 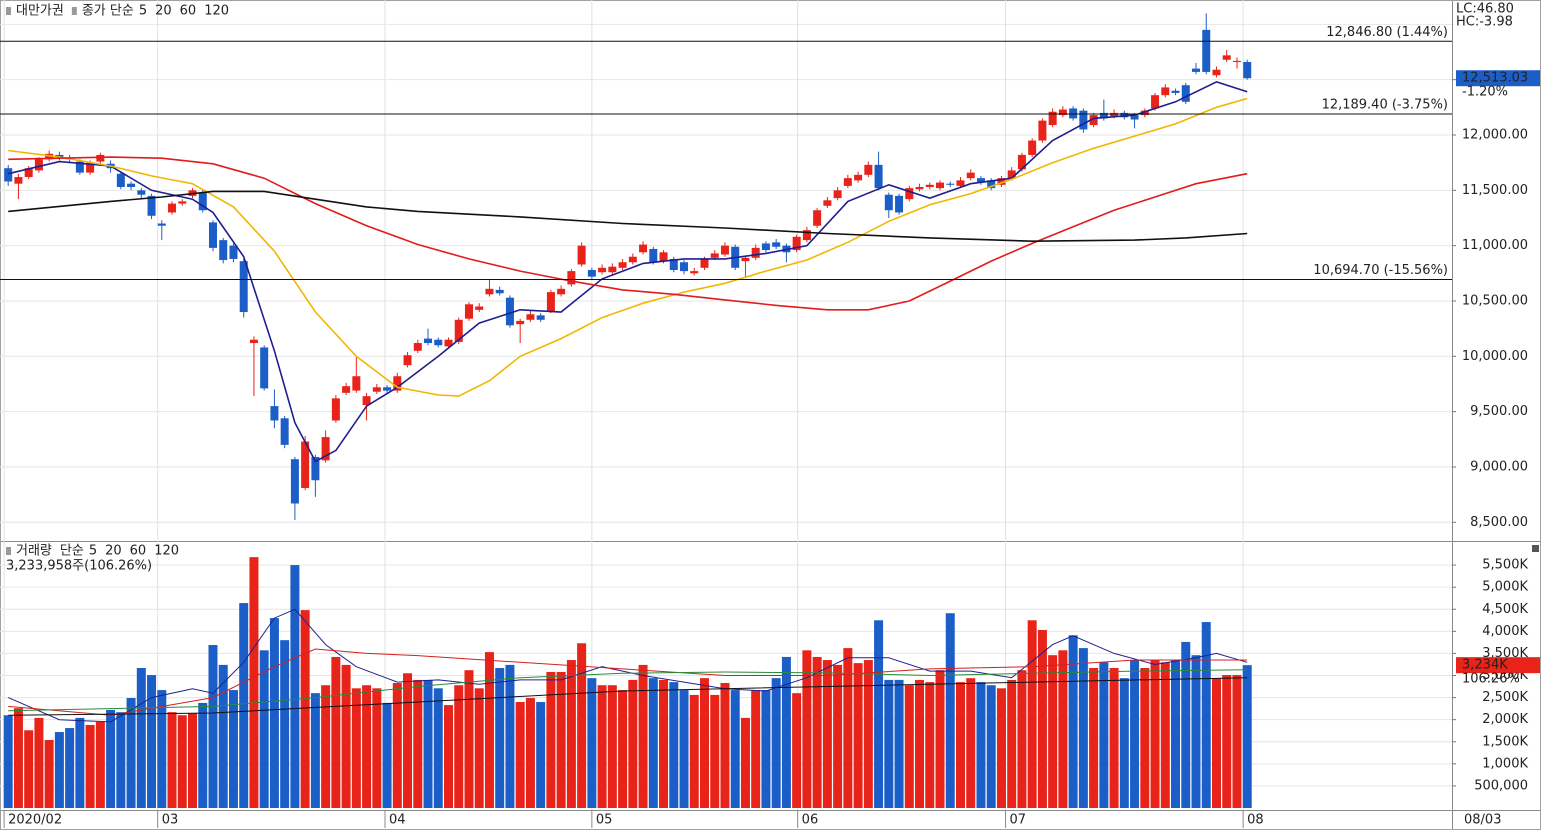 What do you see at coordinates (1505, 587) in the screenshot?
I see `y-tick-label: 5,000K` at bounding box center [1505, 587].